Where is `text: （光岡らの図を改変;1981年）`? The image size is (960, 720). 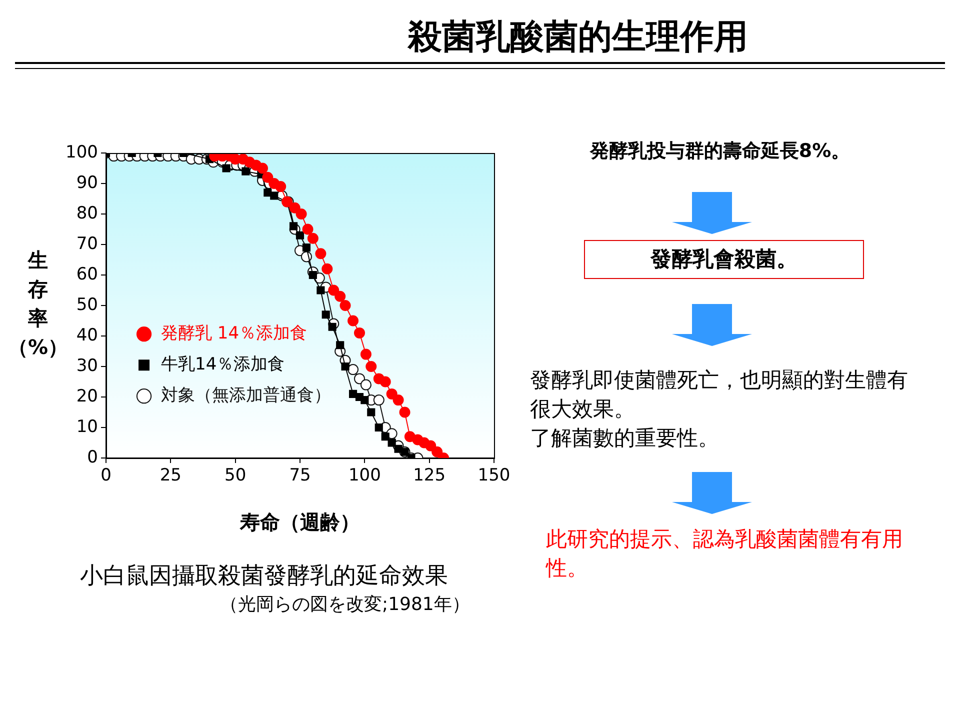 text: （光岡らの図を改変;1981年） is located at coordinates (345, 605).